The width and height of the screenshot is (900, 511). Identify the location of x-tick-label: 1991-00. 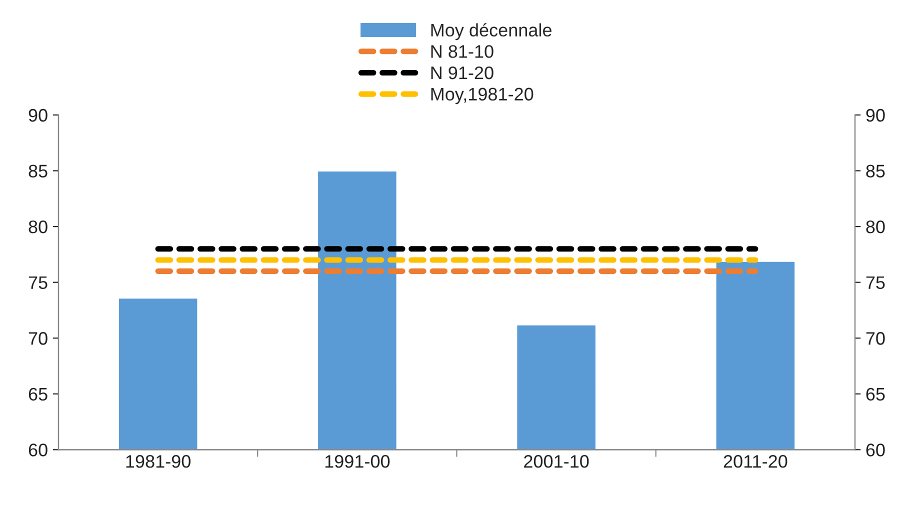
(357, 461).